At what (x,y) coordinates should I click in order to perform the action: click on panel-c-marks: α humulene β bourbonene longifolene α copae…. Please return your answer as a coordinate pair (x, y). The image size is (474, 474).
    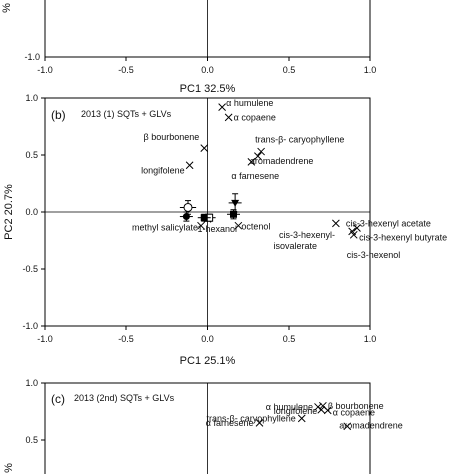
    Looking at the image, I should click on (304, 416).